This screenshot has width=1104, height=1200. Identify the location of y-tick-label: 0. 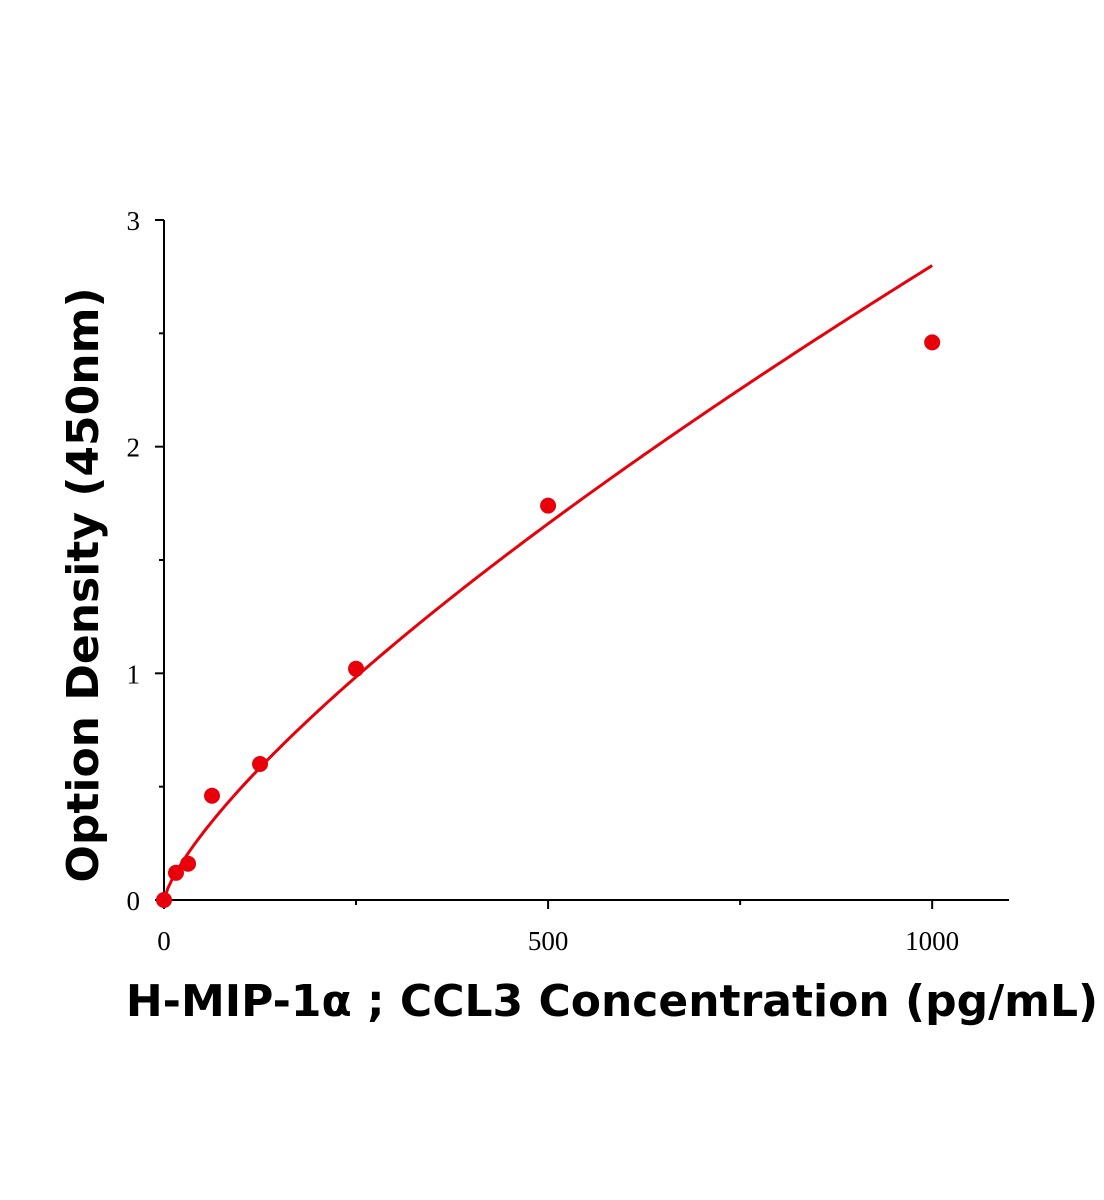
(134, 901).